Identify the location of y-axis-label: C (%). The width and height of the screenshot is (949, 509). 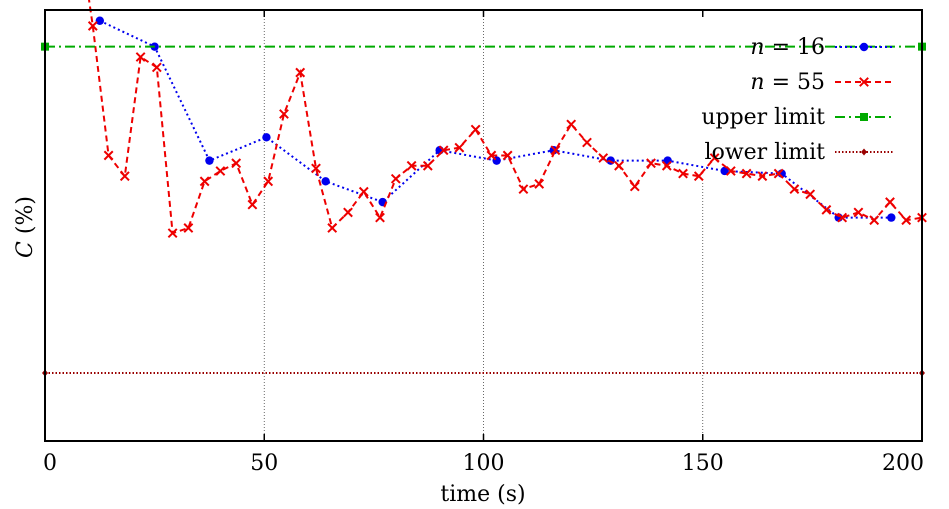
(25, 227).